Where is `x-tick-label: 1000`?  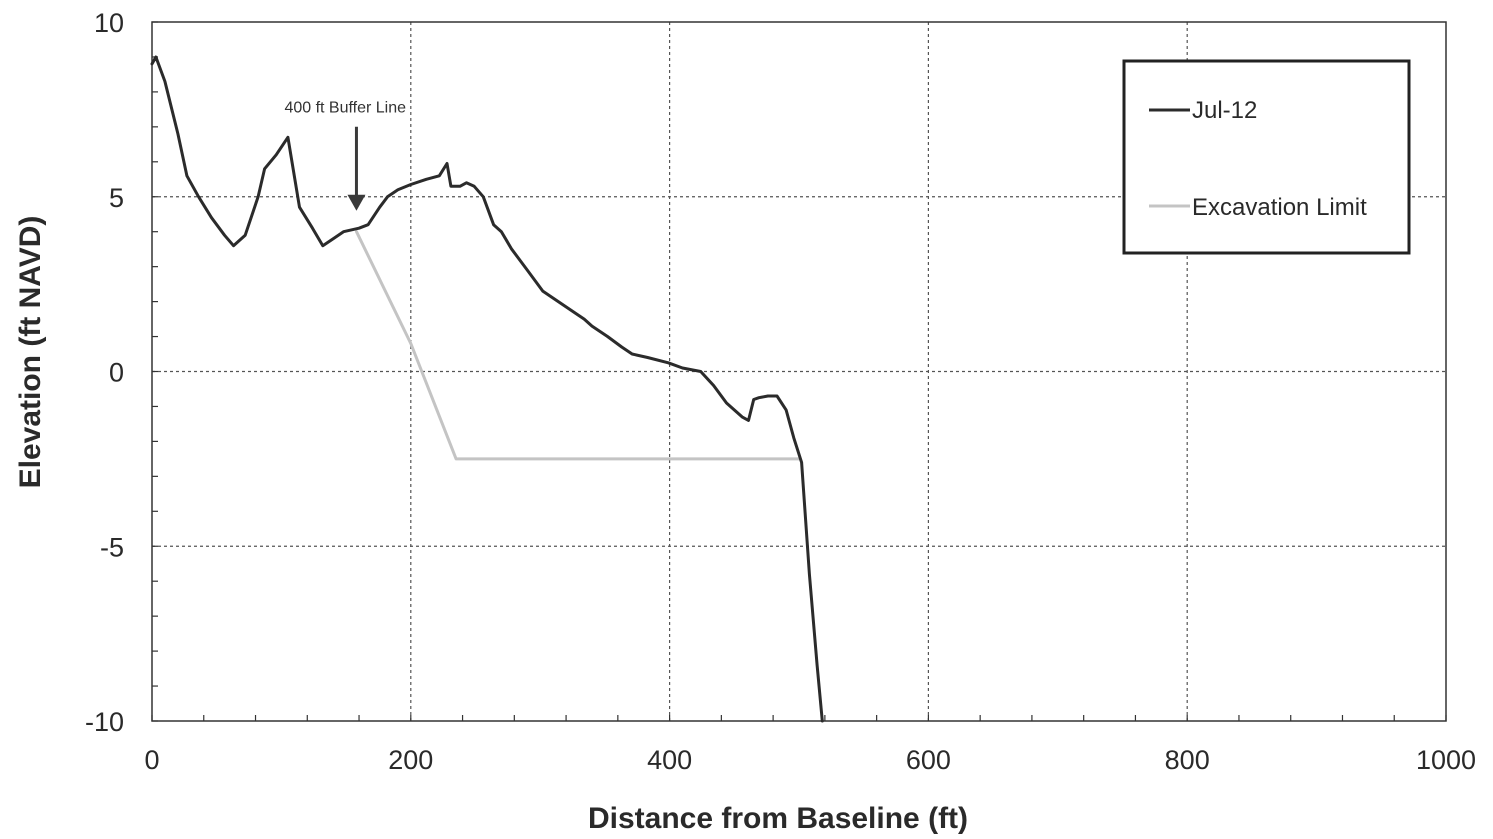 x-tick-label: 1000 is located at coordinates (1446, 760).